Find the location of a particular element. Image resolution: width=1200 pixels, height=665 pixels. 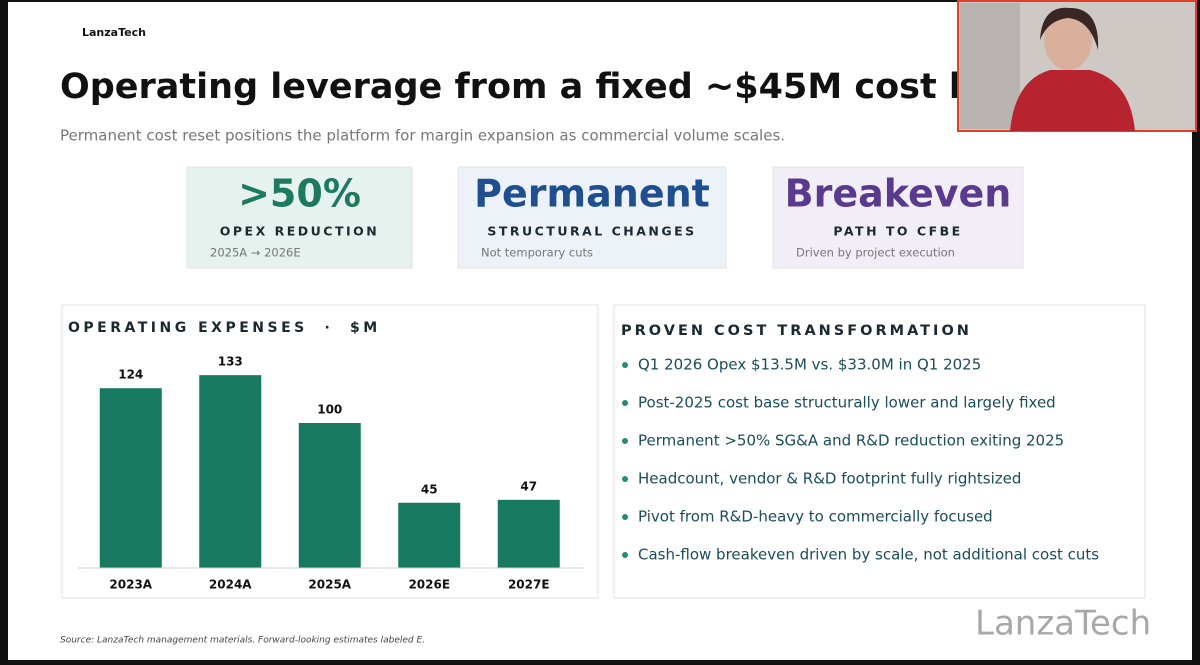

logo: LanzaTech is located at coordinates (114, 32).